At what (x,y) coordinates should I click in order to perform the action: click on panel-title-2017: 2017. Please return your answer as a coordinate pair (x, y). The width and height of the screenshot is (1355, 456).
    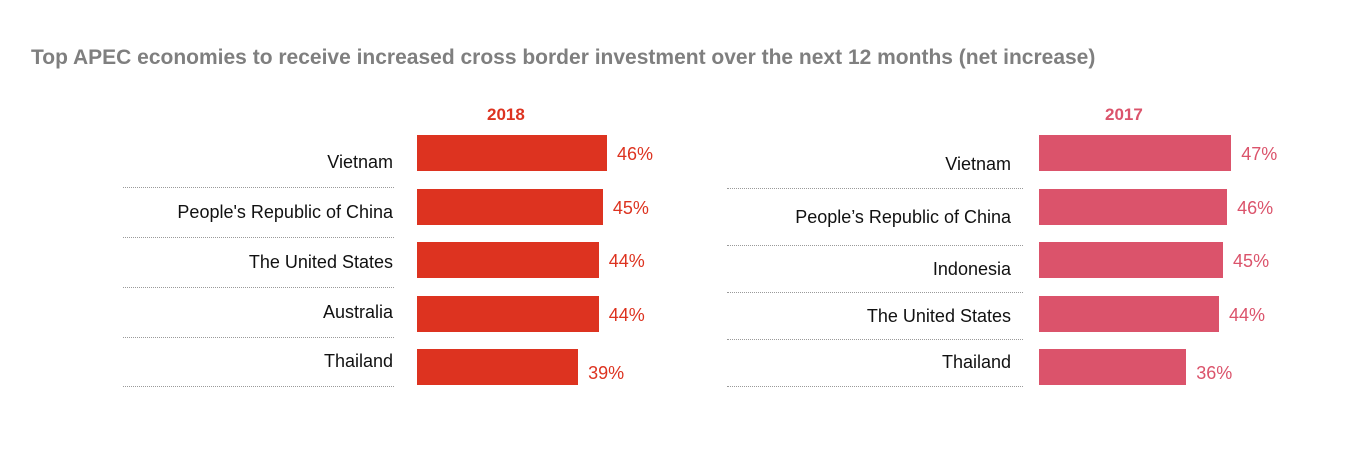
    Looking at the image, I should click on (1124, 114).